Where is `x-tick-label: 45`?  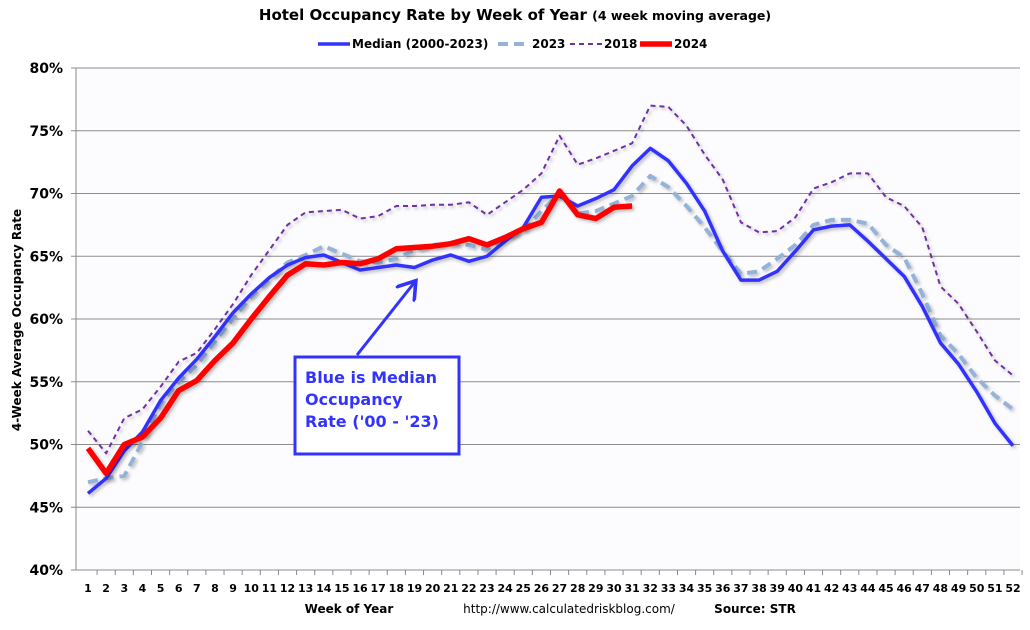 x-tick-label: 45 is located at coordinates (885, 588).